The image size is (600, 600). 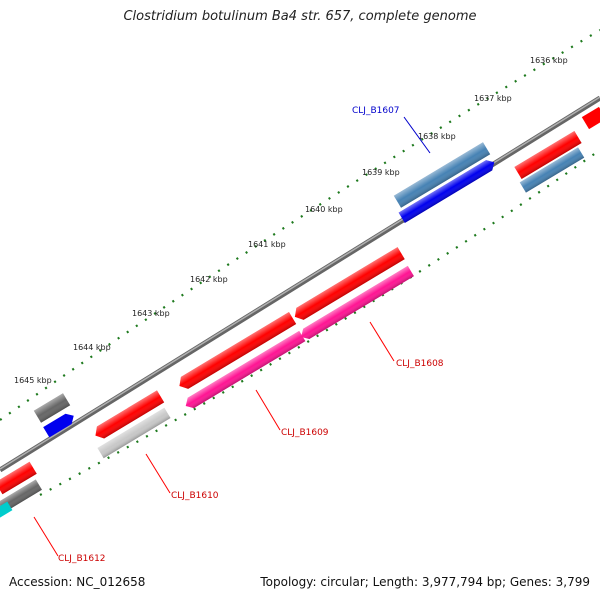 I want to click on gene-label-clj-b1610: CLJ_B1610, so click(x=195, y=496).